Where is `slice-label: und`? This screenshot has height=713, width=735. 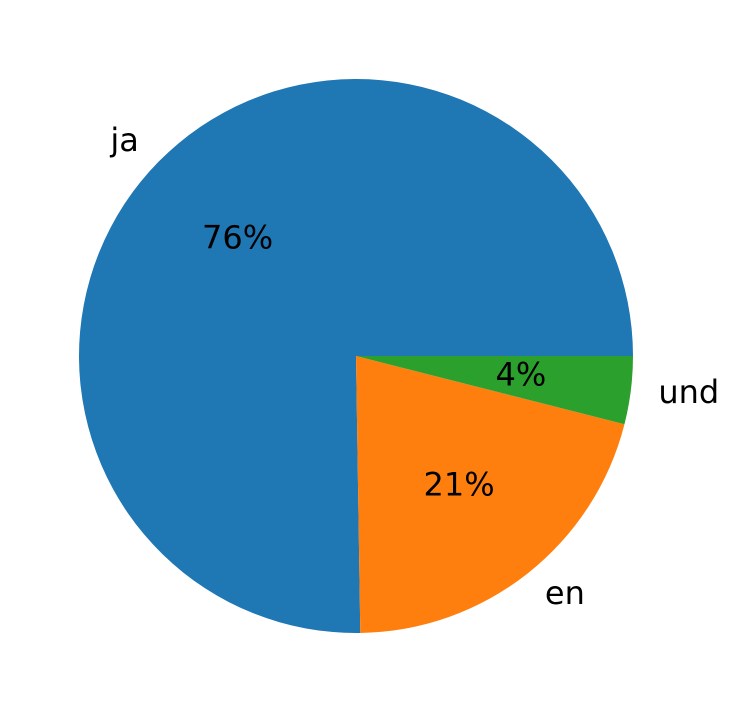
slice-label: und is located at coordinates (688, 392).